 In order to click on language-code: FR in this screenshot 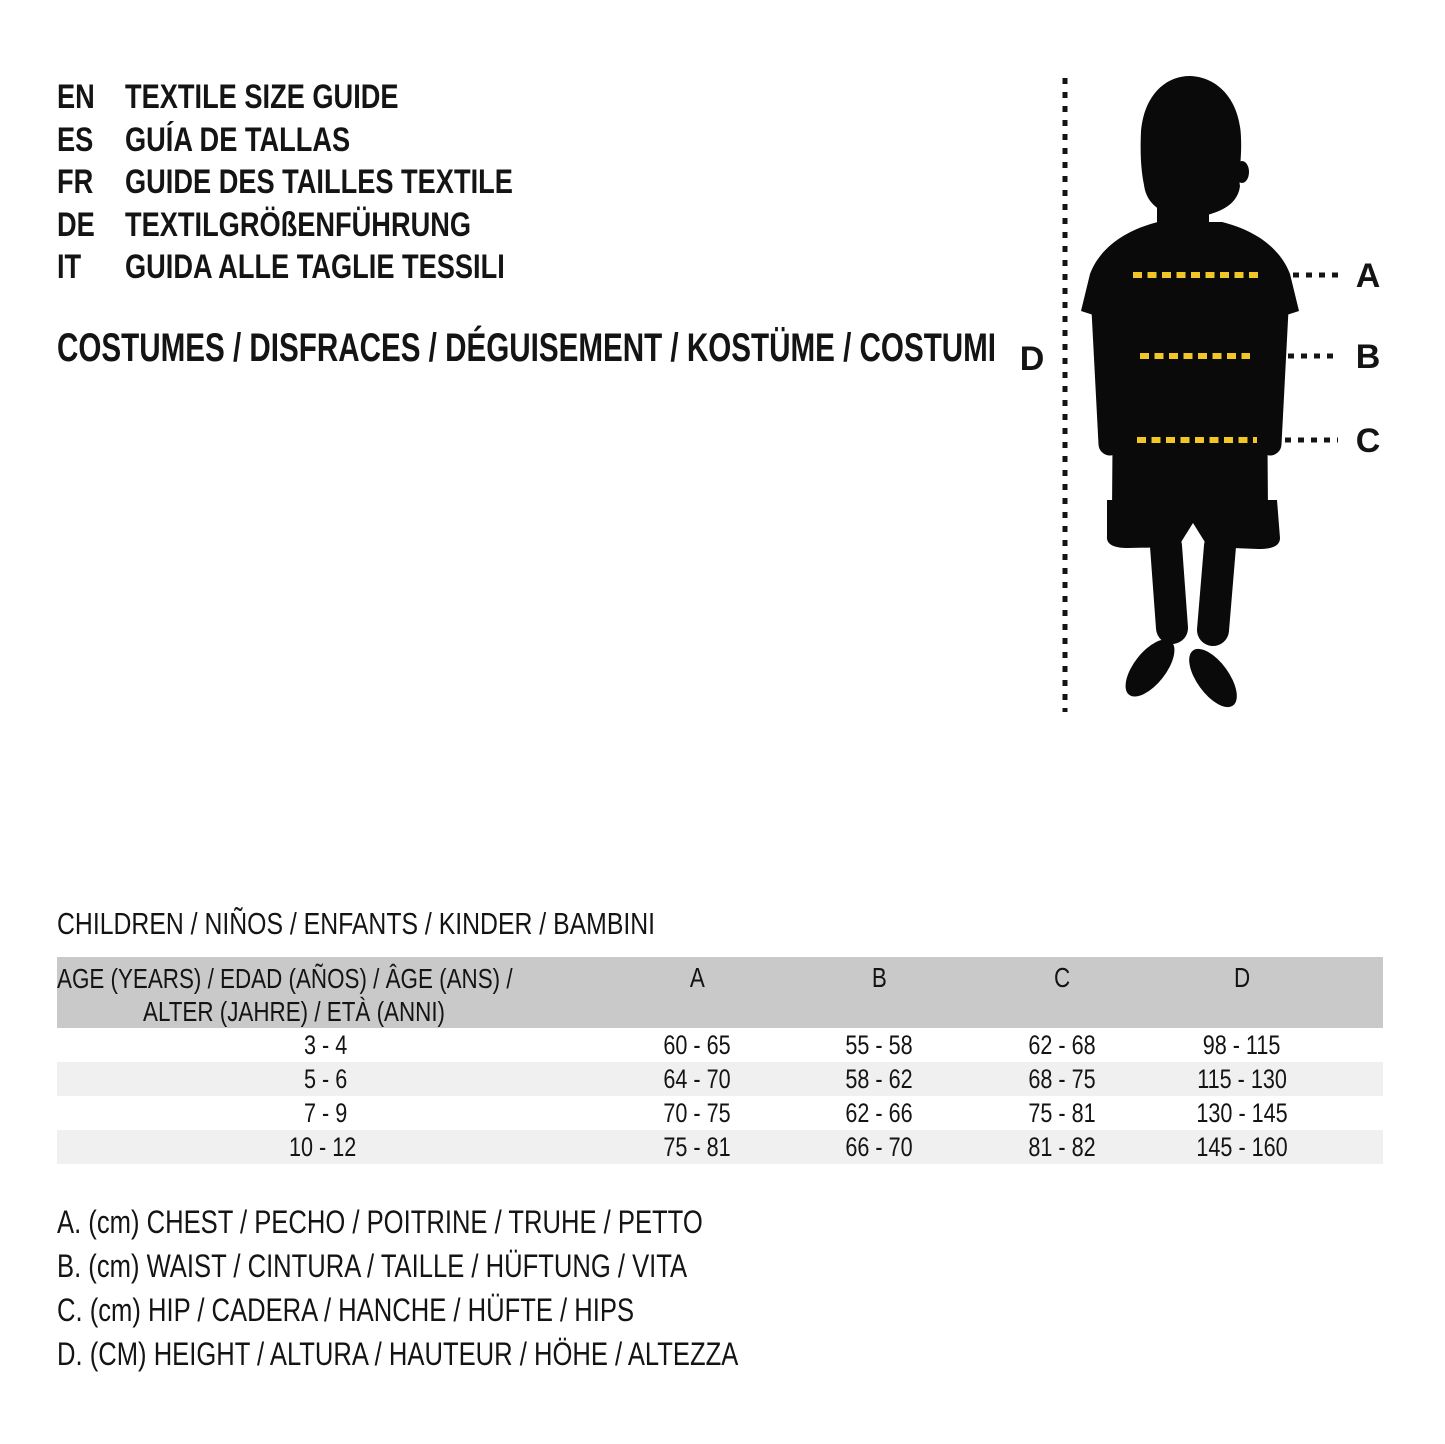, I will do `click(75, 182)`.